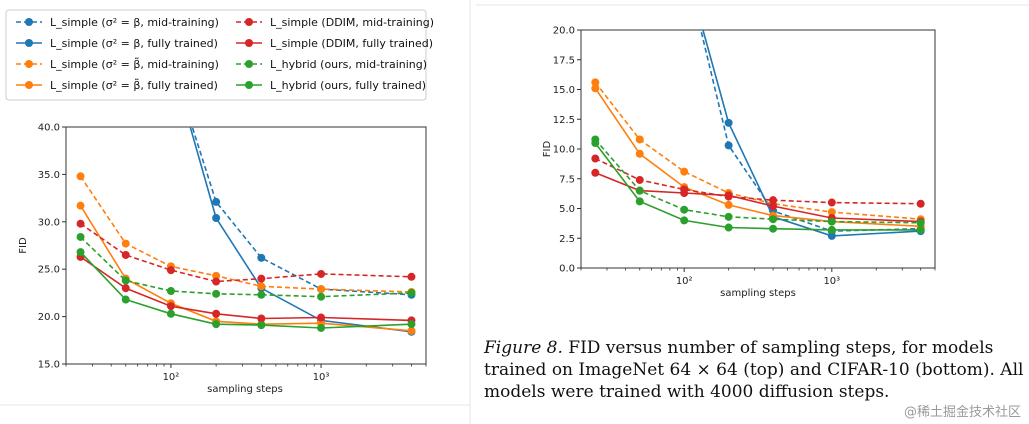  What do you see at coordinates (567, 179) in the screenshot?
I see `y-tick-label: 7.5` at bounding box center [567, 179].